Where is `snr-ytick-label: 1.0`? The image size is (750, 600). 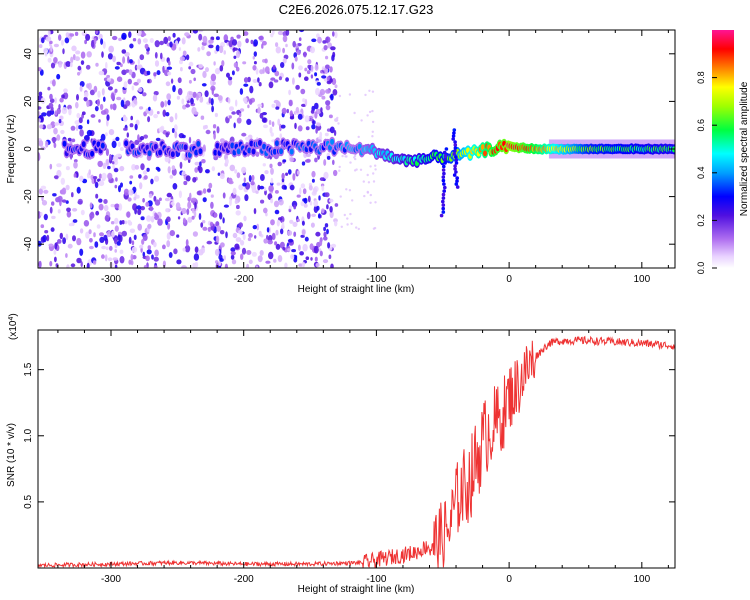 snr-ytick-label: 1.0 is located at coordinates (28, 435).